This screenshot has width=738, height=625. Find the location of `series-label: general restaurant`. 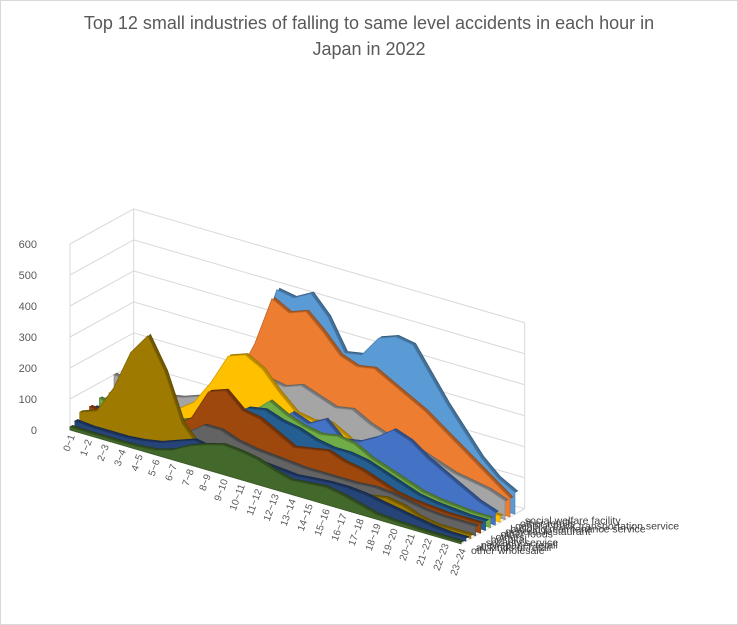

series-label: general restaurant is located at coordinates (547, 532).